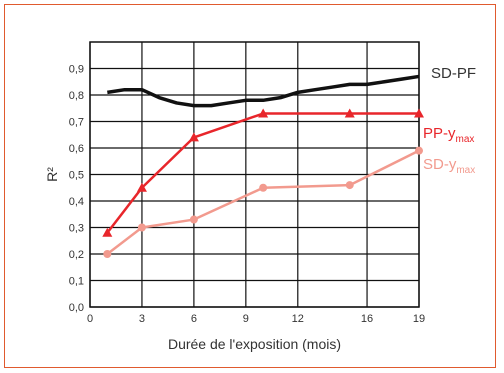 This screenshot has height=373, width=504. Describe the element at coordinates (194, 319) in the screenshot. I see `x-tick-label: 6` at that location.